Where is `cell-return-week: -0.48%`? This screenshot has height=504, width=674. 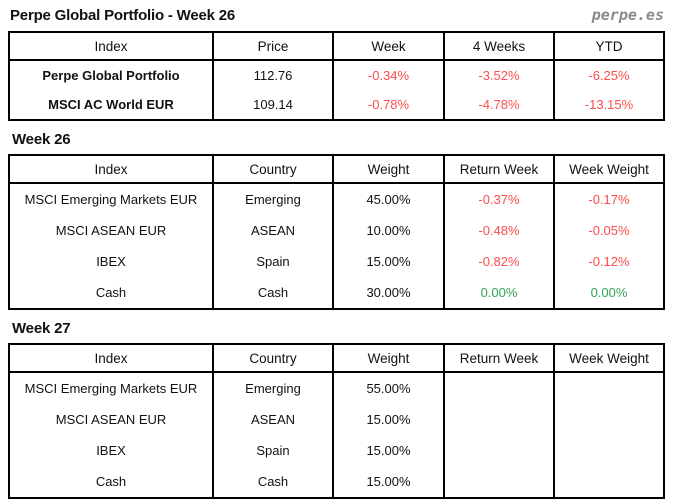 cell-return-week: -0.48% is located at coordinates (499, 230).